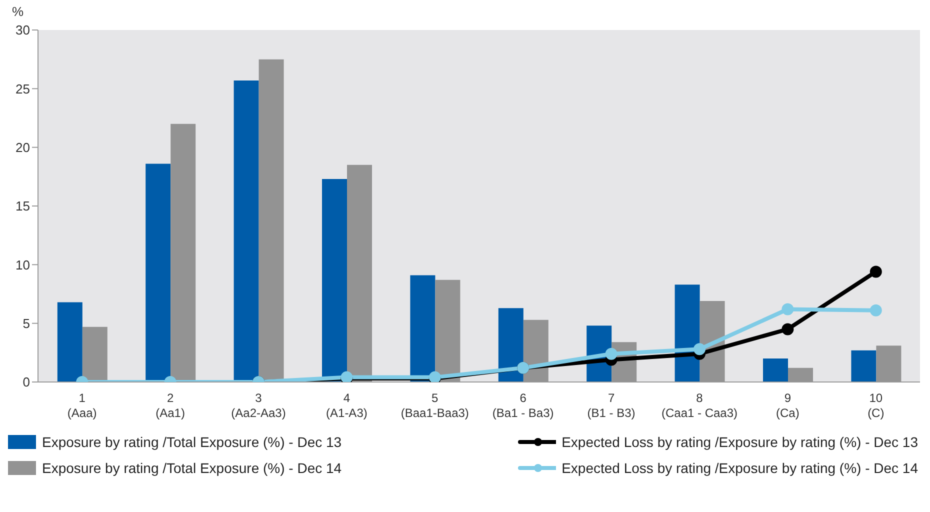 The image size is (930, 512). I want to click on legend-label: Expected Loss by rating /Exposure by rating (%) - Dec 14, so click(740, 468).